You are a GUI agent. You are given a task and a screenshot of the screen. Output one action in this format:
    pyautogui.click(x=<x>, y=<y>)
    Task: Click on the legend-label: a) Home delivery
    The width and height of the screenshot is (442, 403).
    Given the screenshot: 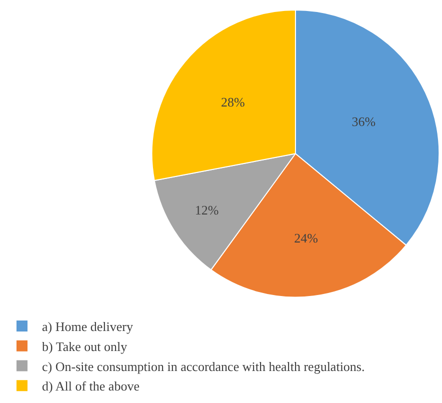 What is the action you would take?
    pyautogui.click(x=88, y=326)
    